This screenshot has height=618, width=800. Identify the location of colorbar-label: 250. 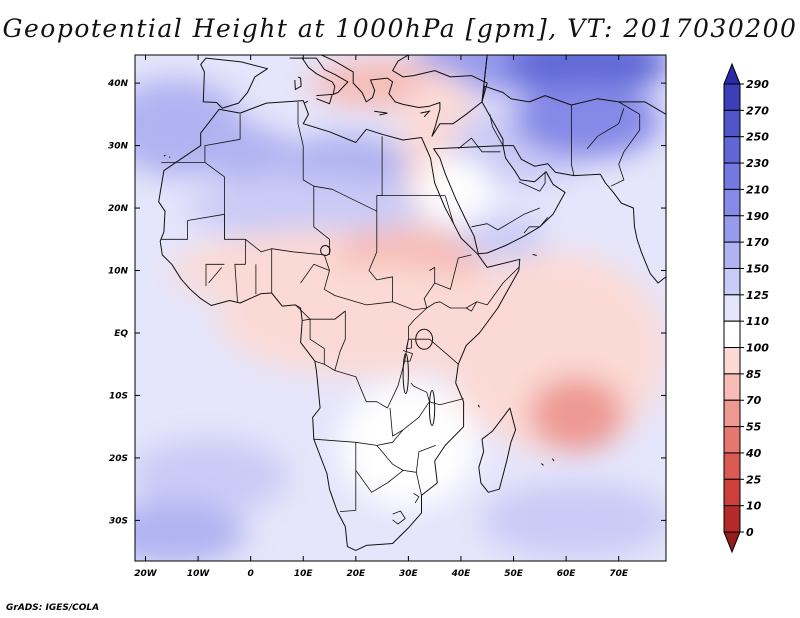
(757, 137).